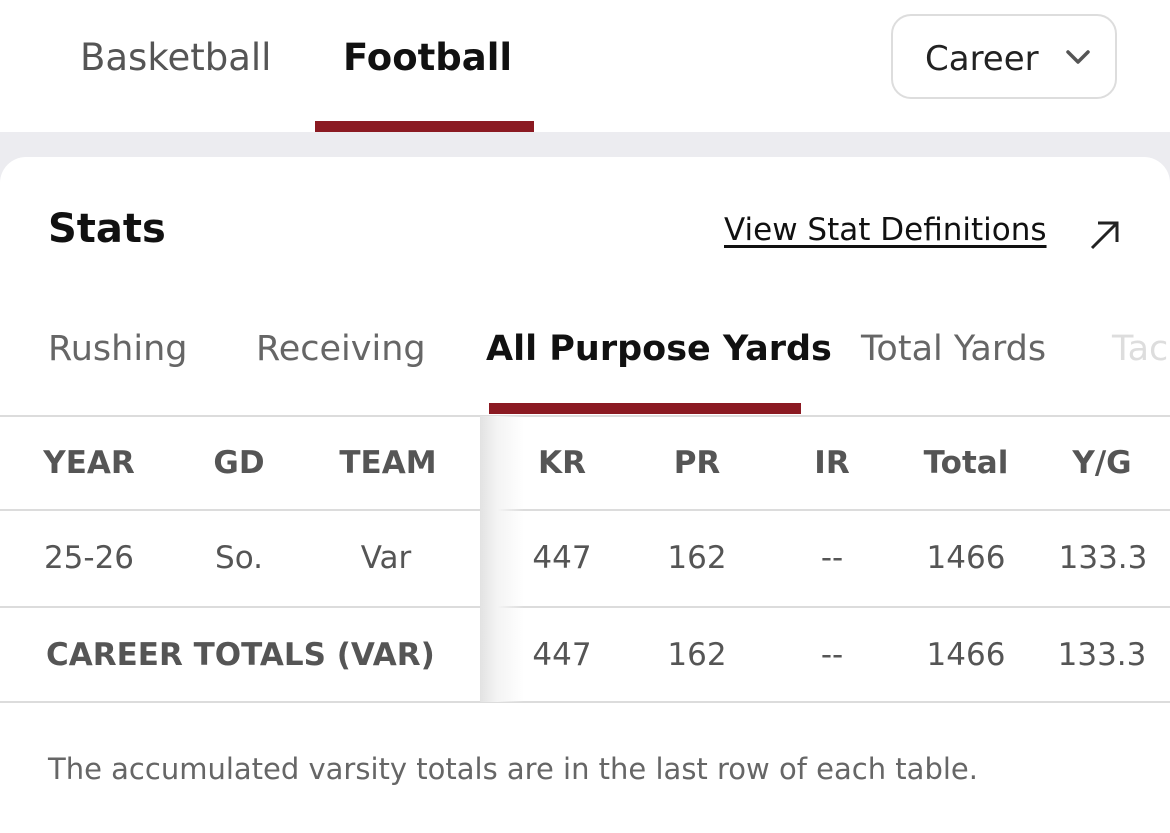 This screenshot has height=833, width=1170. What do you see at coordinates (176, 57) in the screenshot?
I see `sport-tab: Basketball` at bounding box center [176, 57].